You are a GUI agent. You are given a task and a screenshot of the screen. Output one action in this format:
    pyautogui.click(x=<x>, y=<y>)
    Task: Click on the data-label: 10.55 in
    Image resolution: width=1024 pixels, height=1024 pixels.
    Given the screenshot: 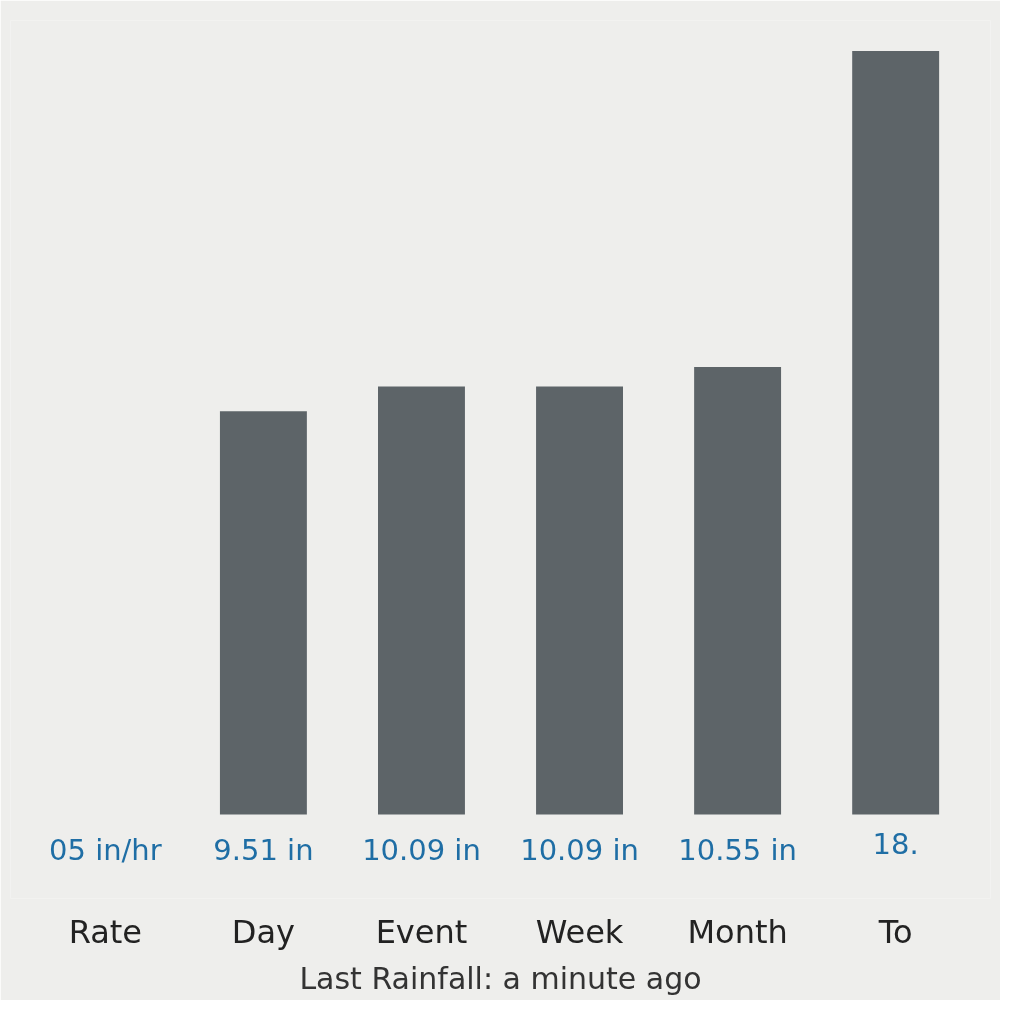 What is the action you would take?
    pyautogui.click(x=737, y=849)
    